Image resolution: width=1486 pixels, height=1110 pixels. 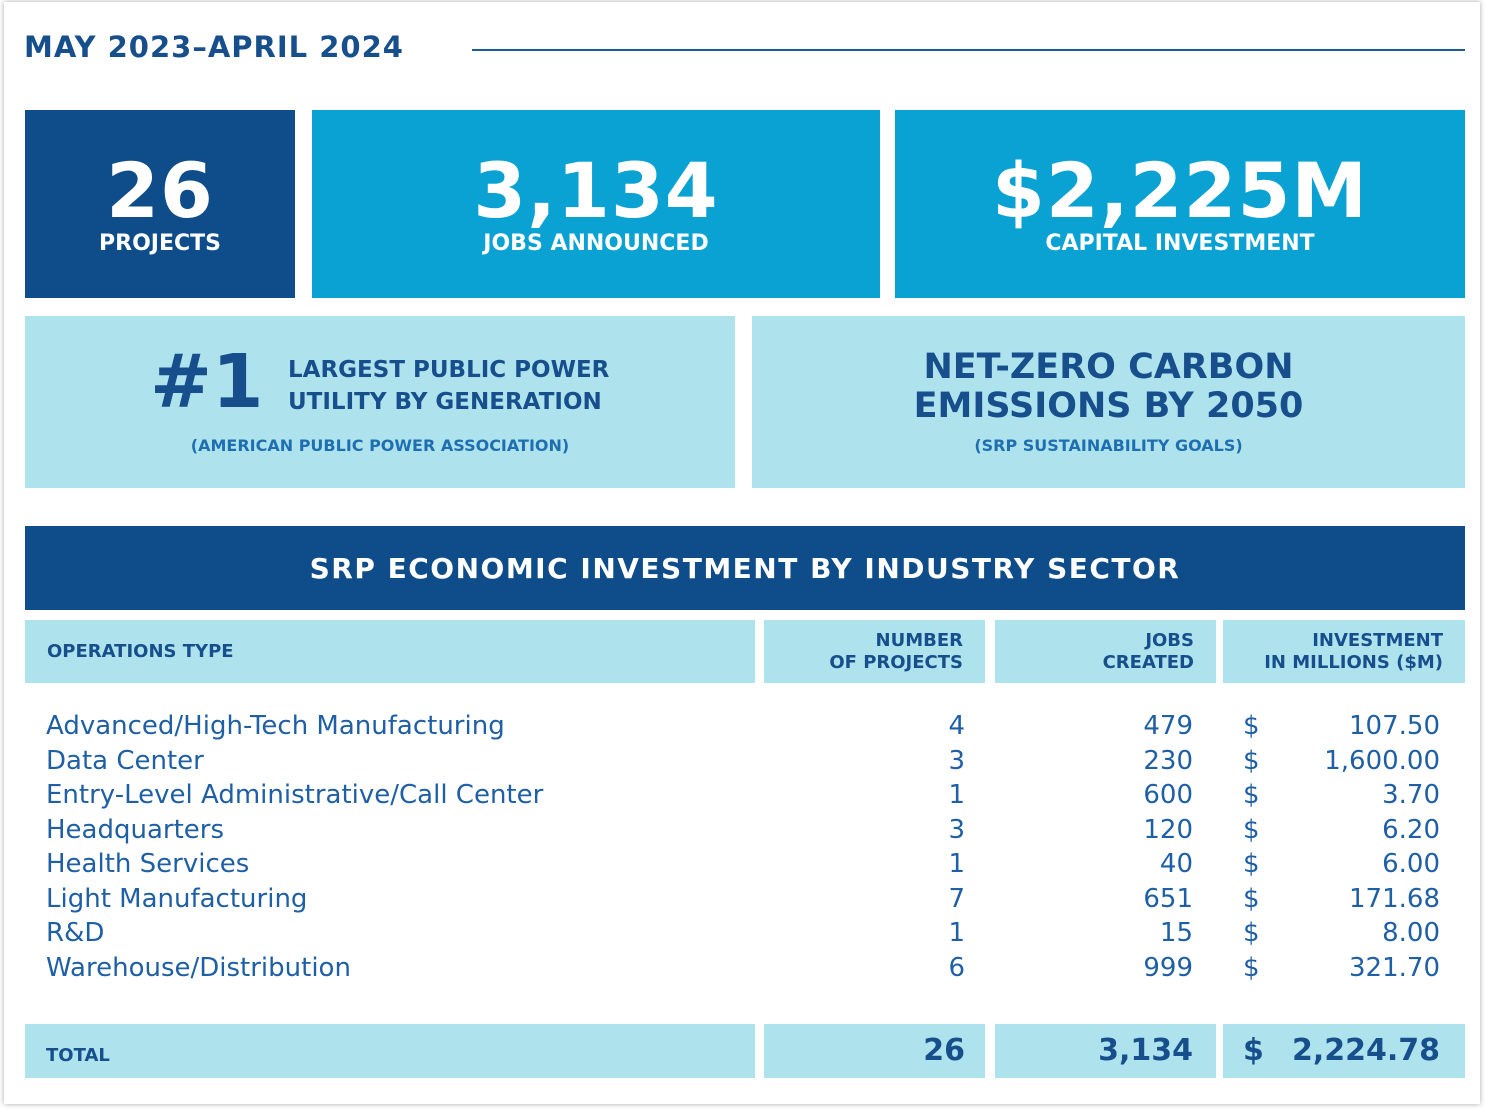 I want to click on header-line: OPERATIONS TYPE, so click(x=140, y=651).